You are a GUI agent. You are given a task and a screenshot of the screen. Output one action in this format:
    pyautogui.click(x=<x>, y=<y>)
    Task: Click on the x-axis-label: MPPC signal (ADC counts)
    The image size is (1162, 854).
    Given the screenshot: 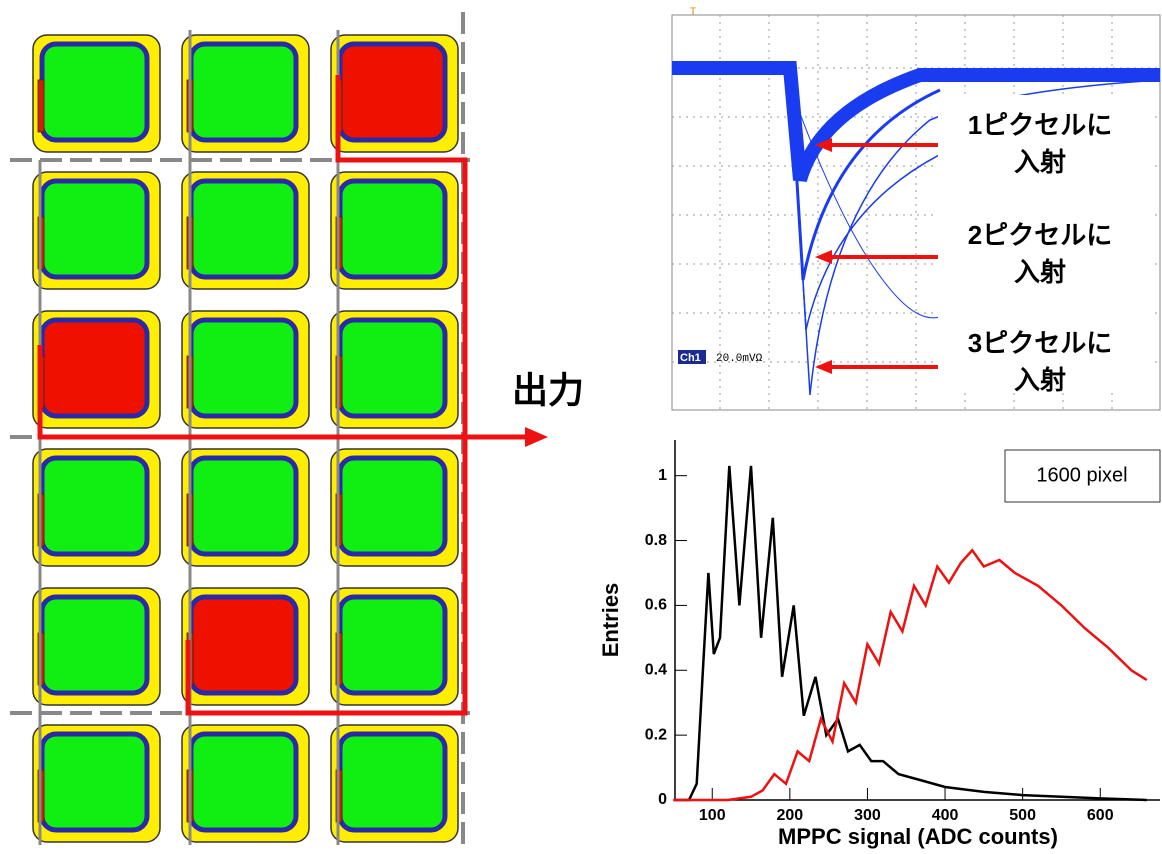 What is the action you would take?
    pyautogui.click(x=918, y=836)
    